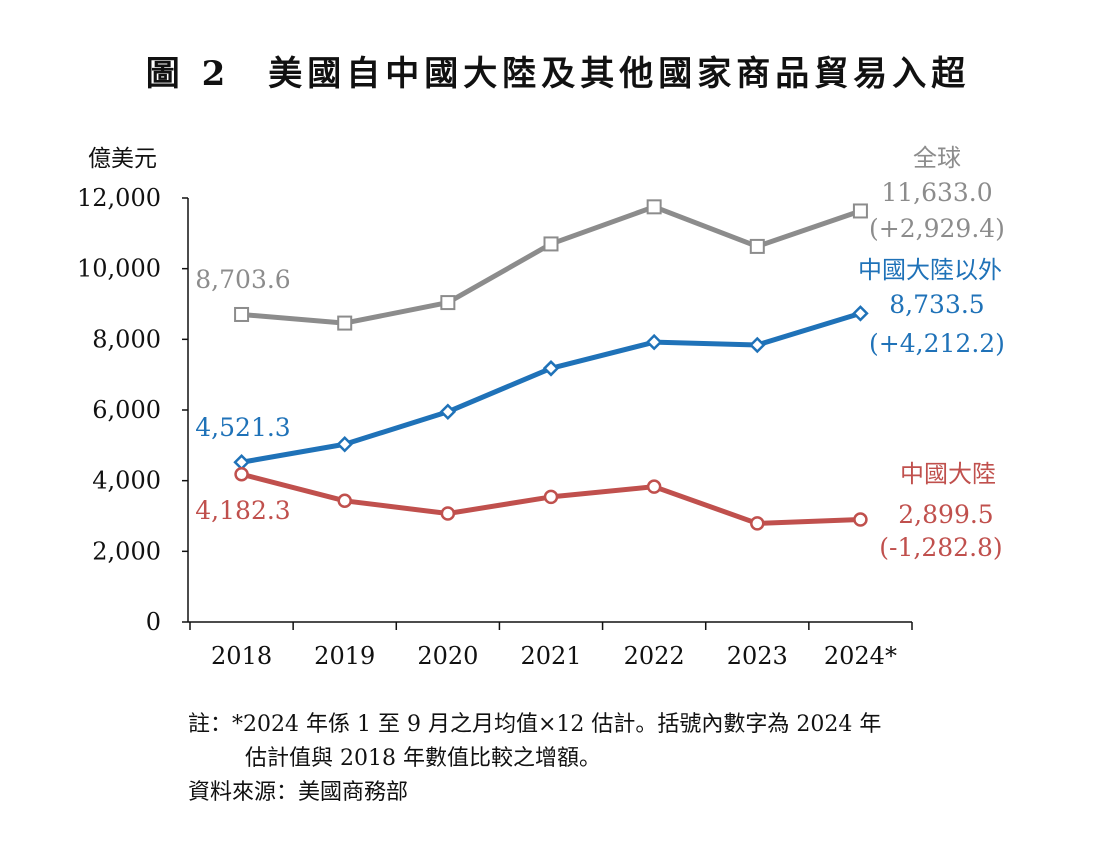 The image size is (1116, 842). What do you see at coordinates (948, 474) in the screenshot?
I see `series-label-china: 中國大陸` at bounding box center [948, 474].